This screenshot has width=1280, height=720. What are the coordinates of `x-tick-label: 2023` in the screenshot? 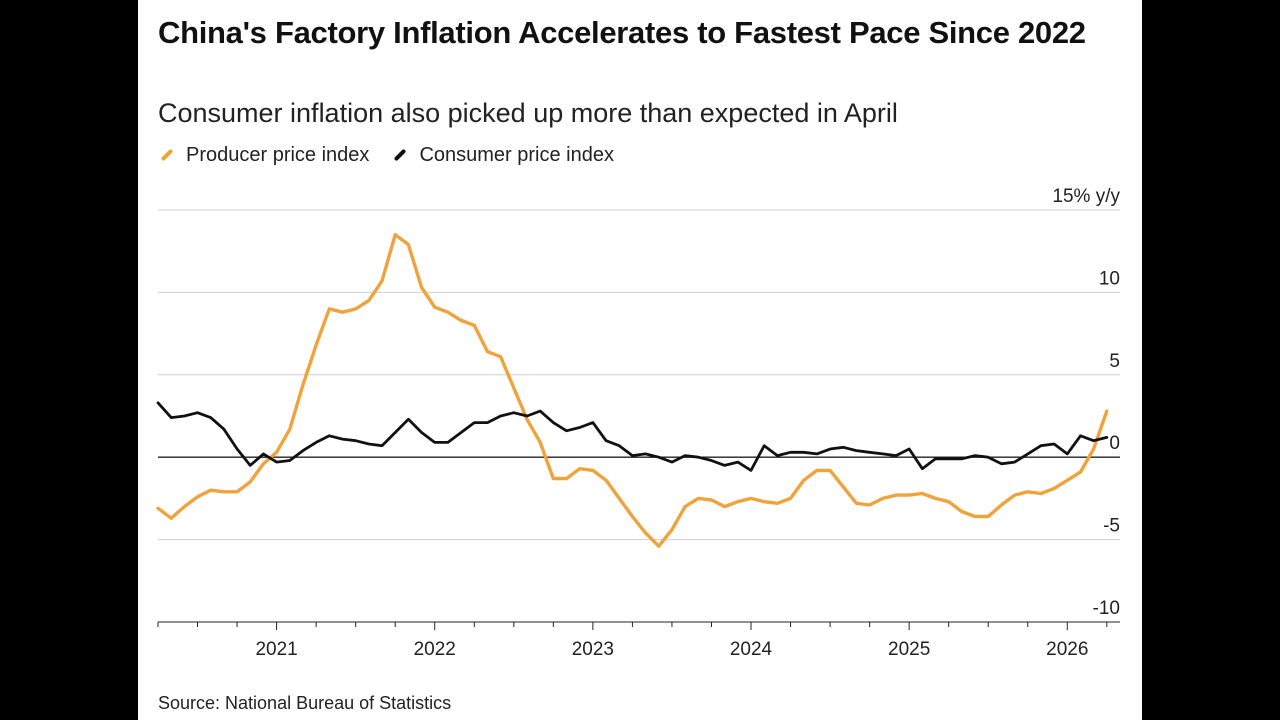 It's located at (593, 649).